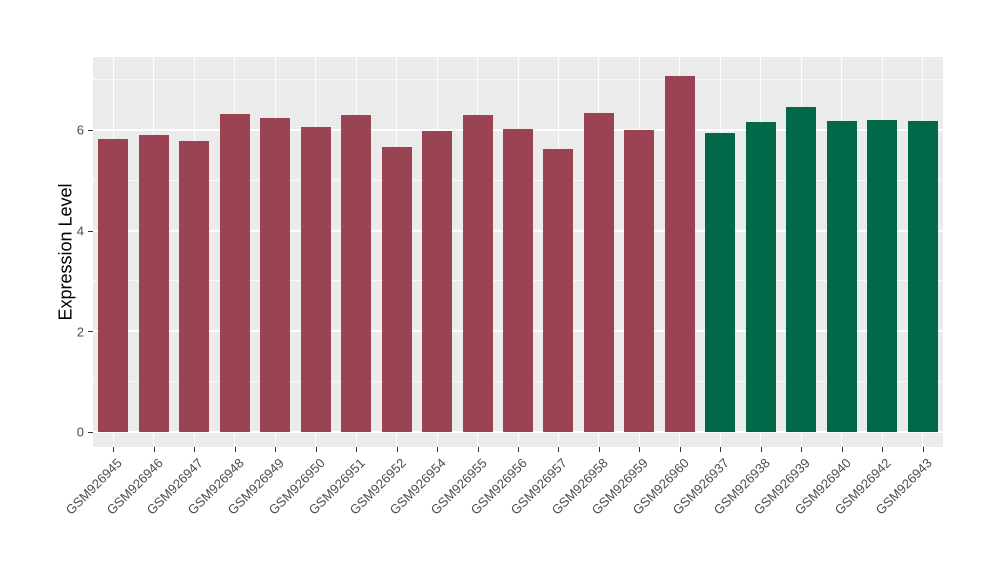  Describe the element at coordinates (720, 282) in the screenshot. I see `bar-GSM926937` at that location.